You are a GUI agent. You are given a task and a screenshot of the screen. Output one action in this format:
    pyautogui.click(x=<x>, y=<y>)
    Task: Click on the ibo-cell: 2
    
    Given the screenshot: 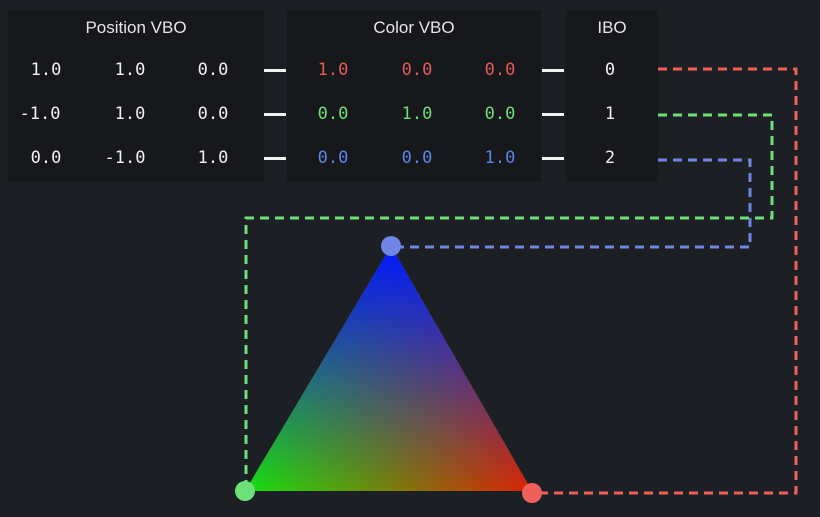 What is the action you would take?
    pyautogui.click(x=610, y=158)
    